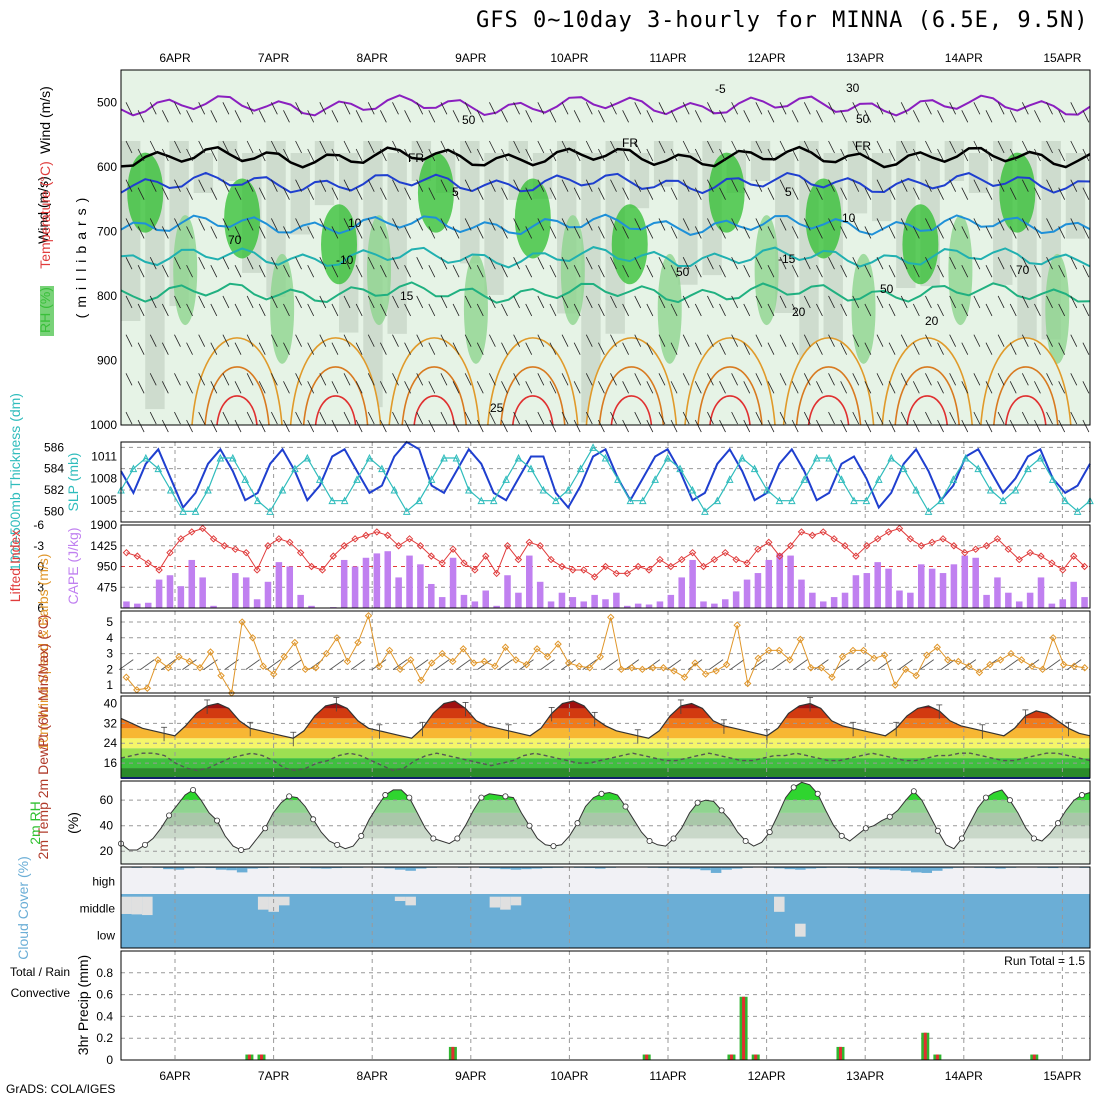 This screenshot has width=1100, height=1100. I want to click on rh-band, so click(605, 806).